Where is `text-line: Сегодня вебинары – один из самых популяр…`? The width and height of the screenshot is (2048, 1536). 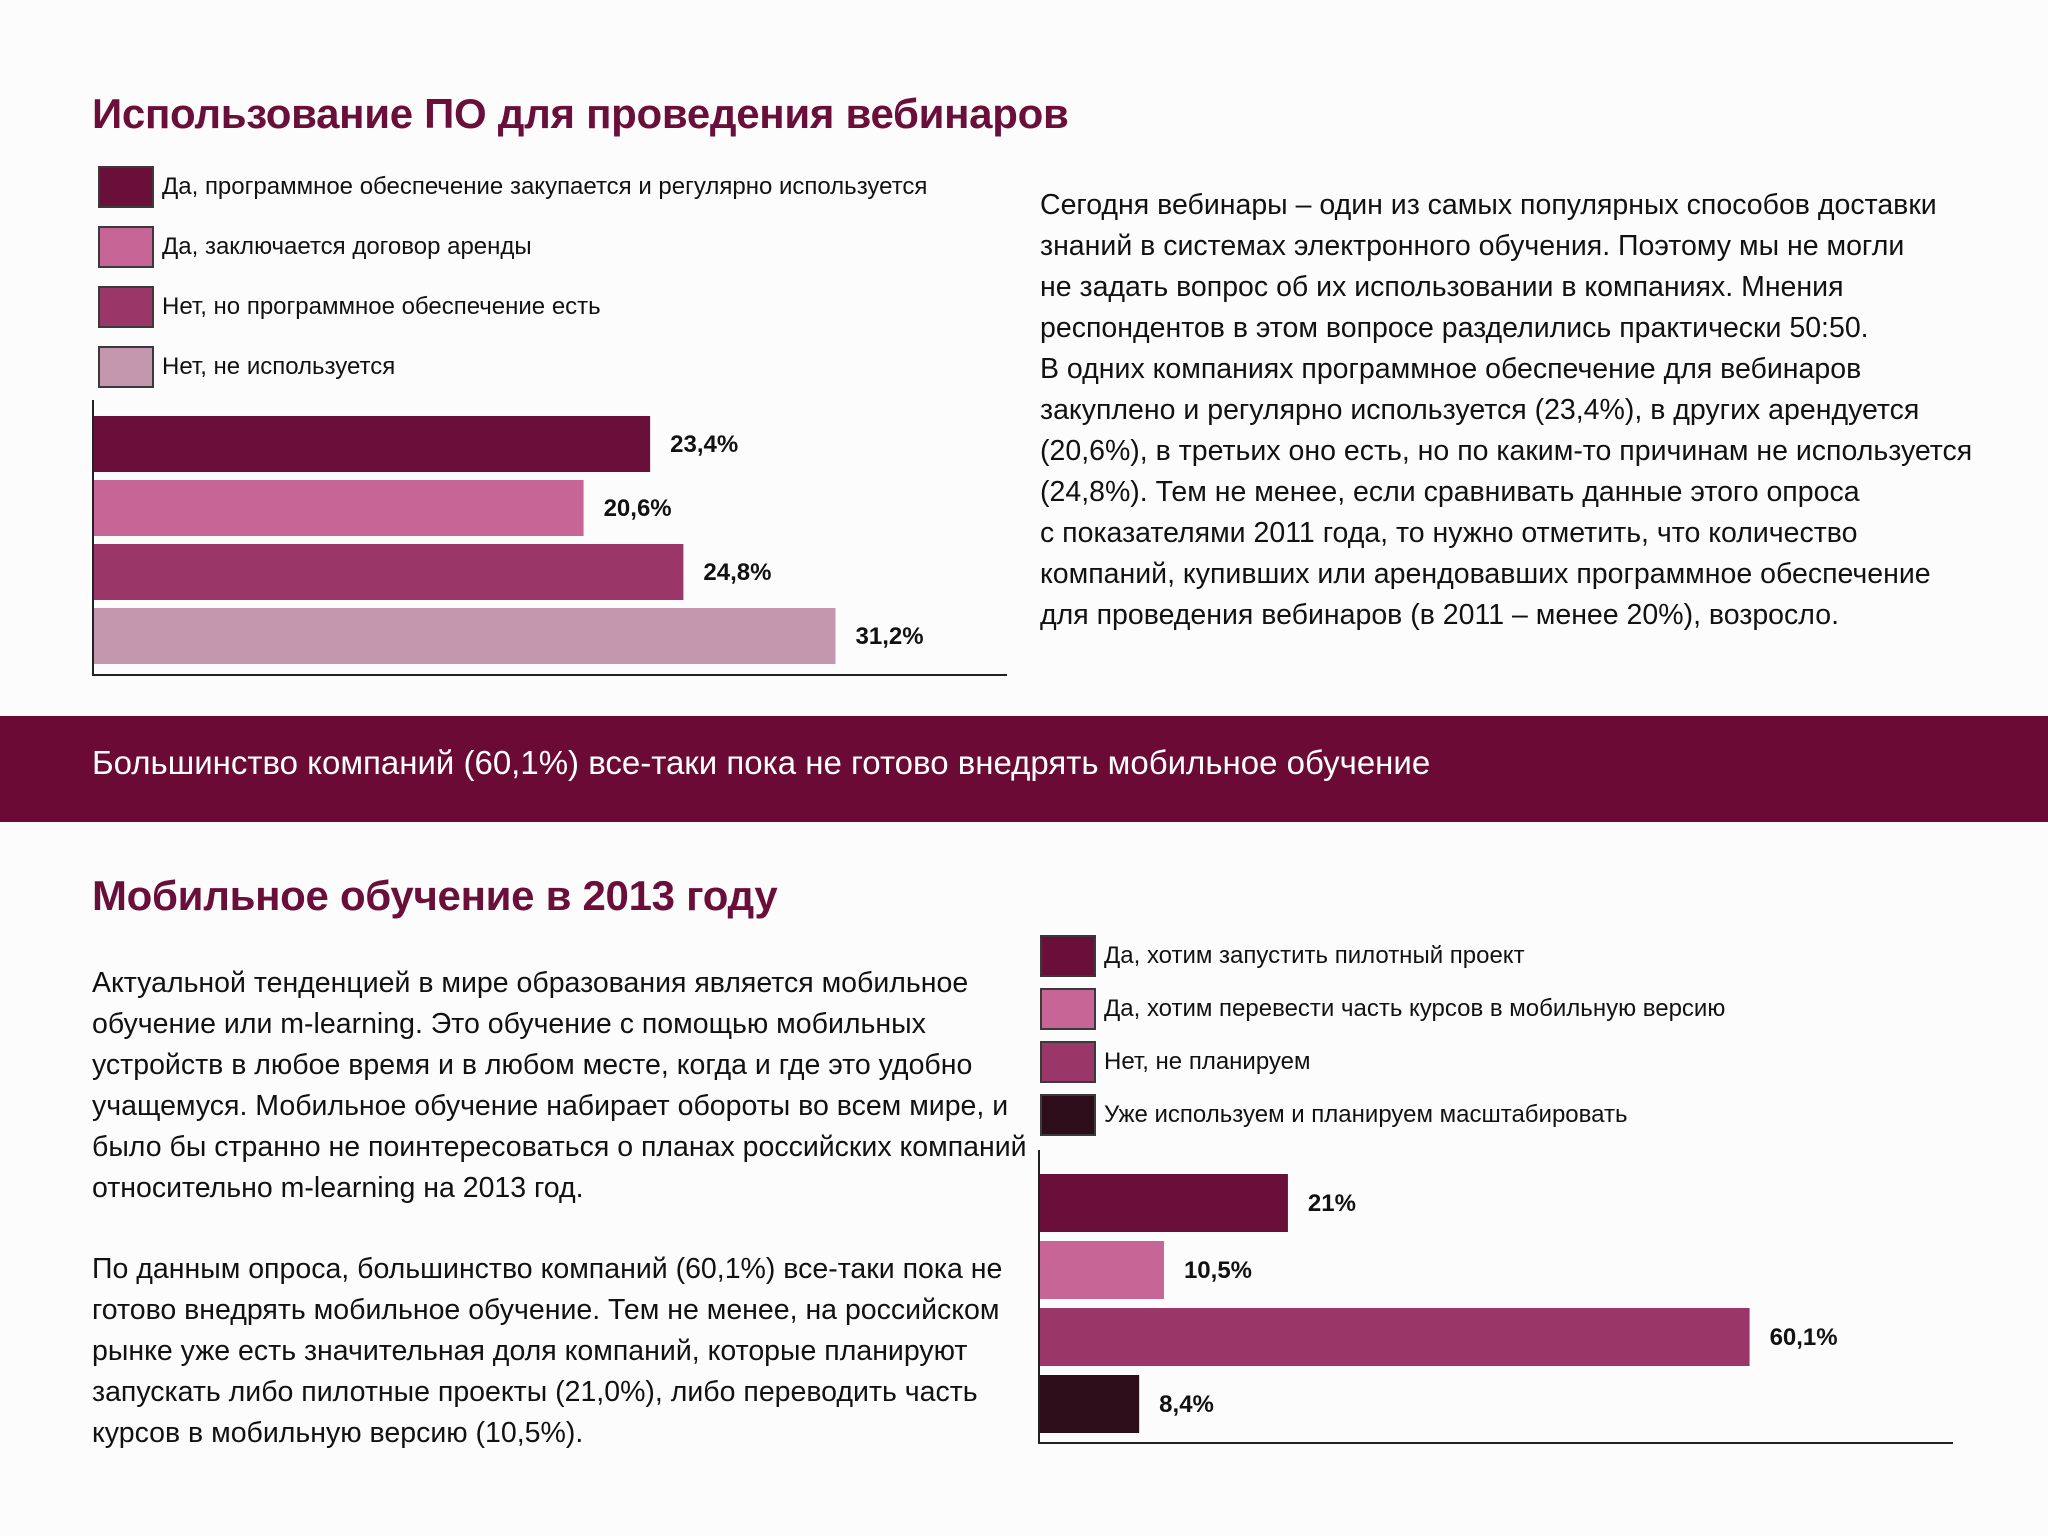 text-line: Сегодня вебинары – один из самых популяр… is located at coordinates (1488, 205).